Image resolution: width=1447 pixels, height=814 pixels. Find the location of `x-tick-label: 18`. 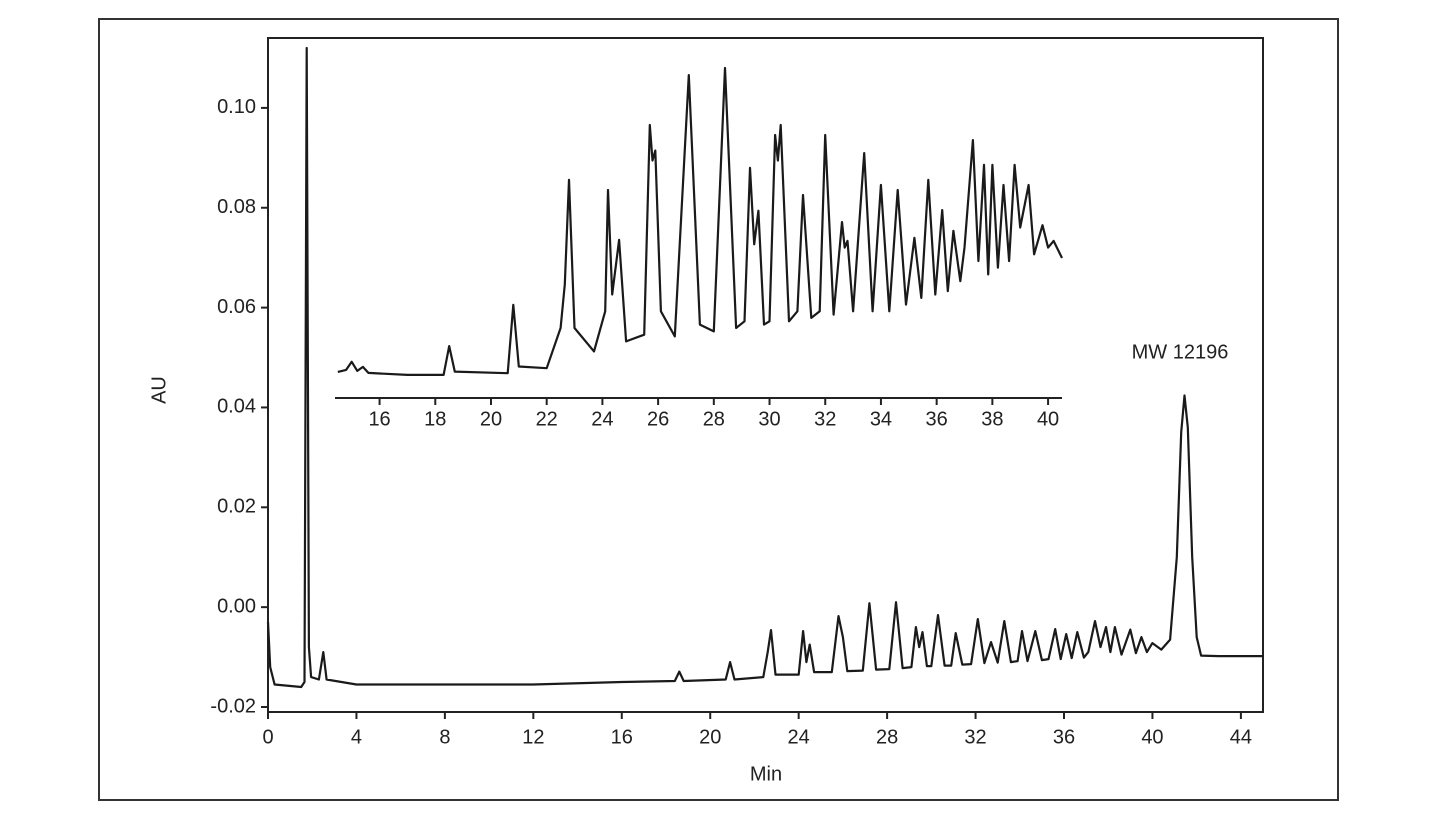

x-tick-label: 18 is located at coordinates (435, 419).